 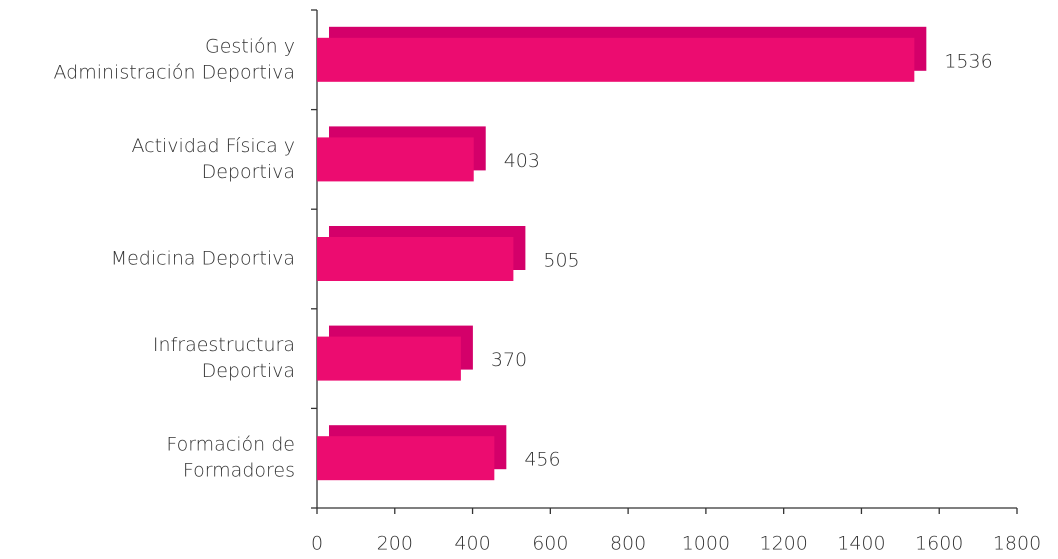 What do you see at coordinates (395, 544) in the screenshot?
I see `x-tick-label: 200` at bounding box center [395, 544].